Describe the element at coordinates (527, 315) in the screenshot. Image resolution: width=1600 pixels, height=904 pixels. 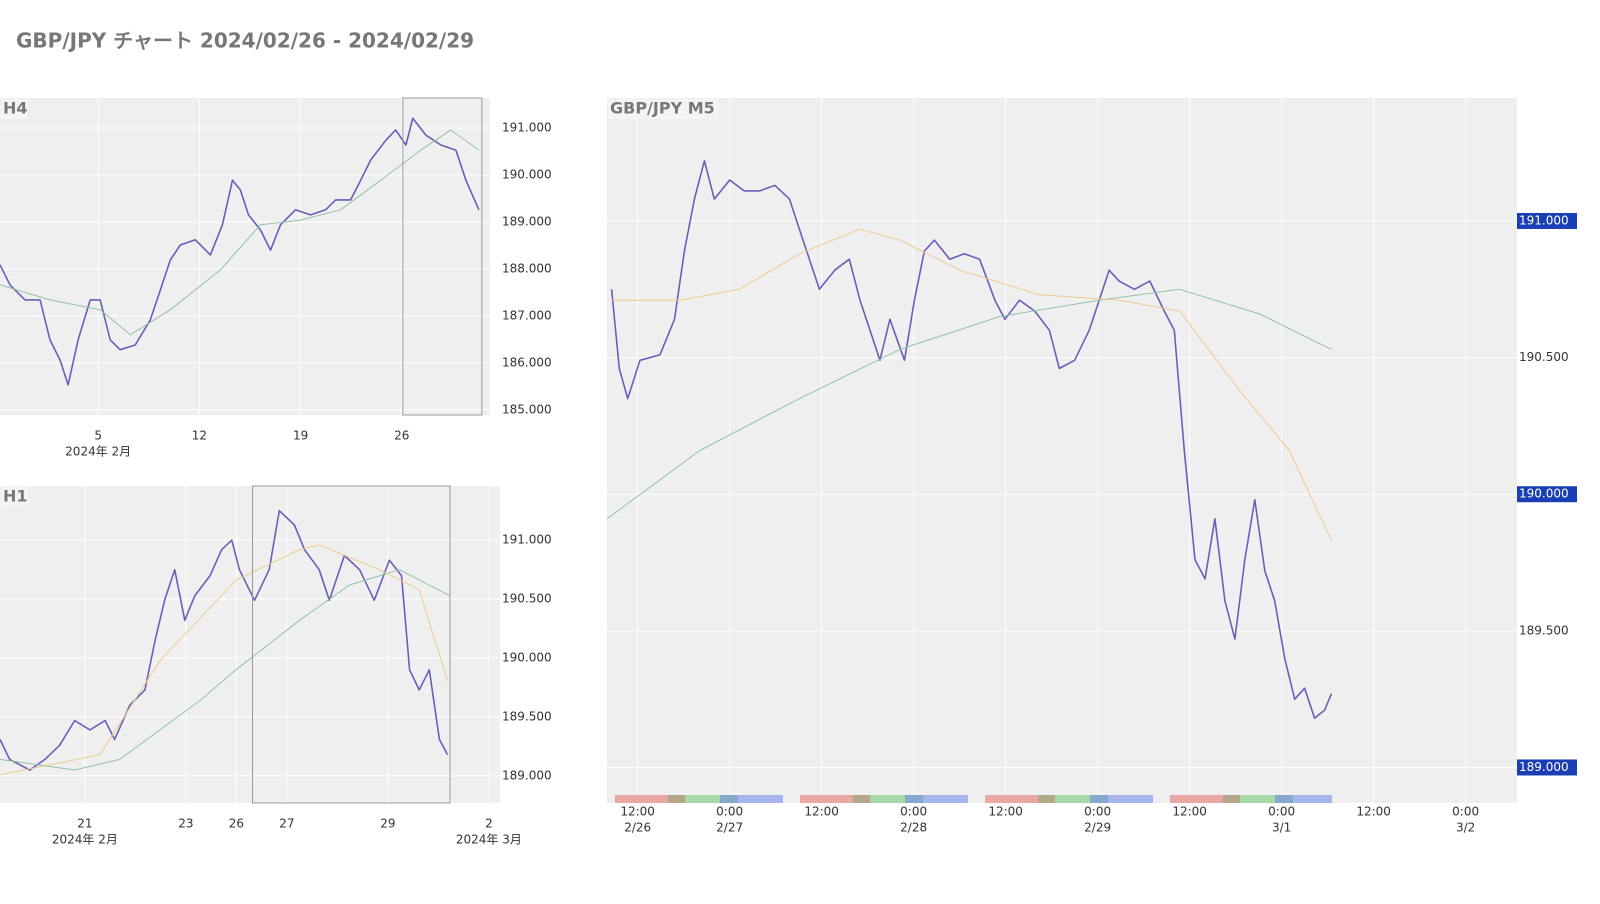
I see `y-tick-label: 187.000` at that location.